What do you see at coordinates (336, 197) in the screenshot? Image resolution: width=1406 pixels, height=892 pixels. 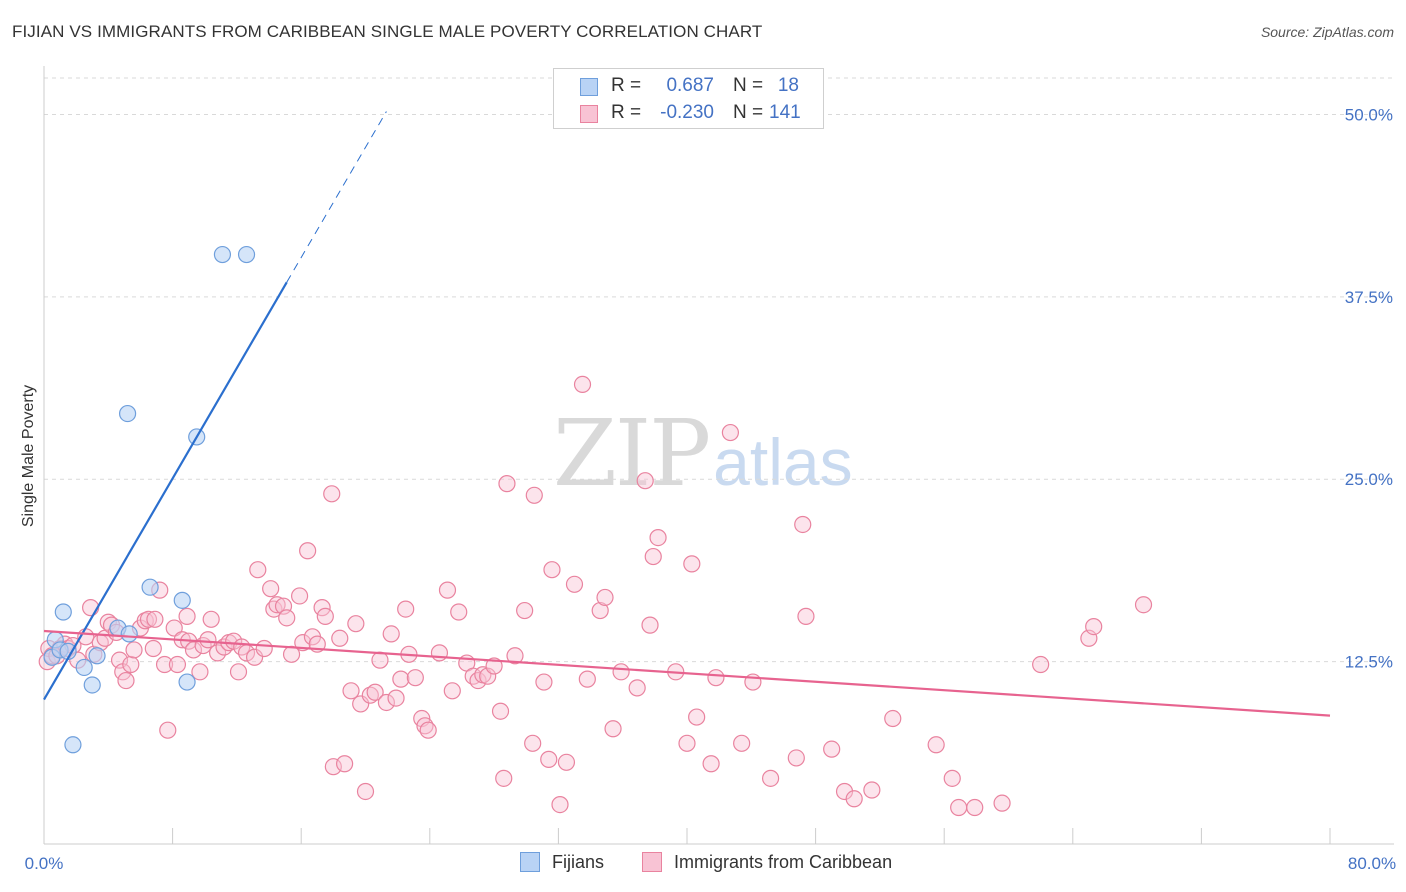 I see `fijian-trend-extension` at bounding box center [336, 197].